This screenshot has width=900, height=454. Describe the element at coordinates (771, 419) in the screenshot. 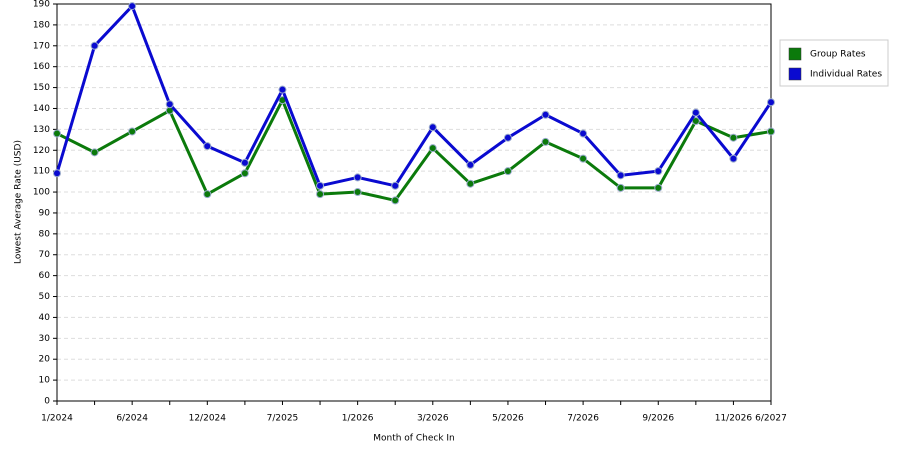

I see `x-tick-label: 6/2027` at that location.